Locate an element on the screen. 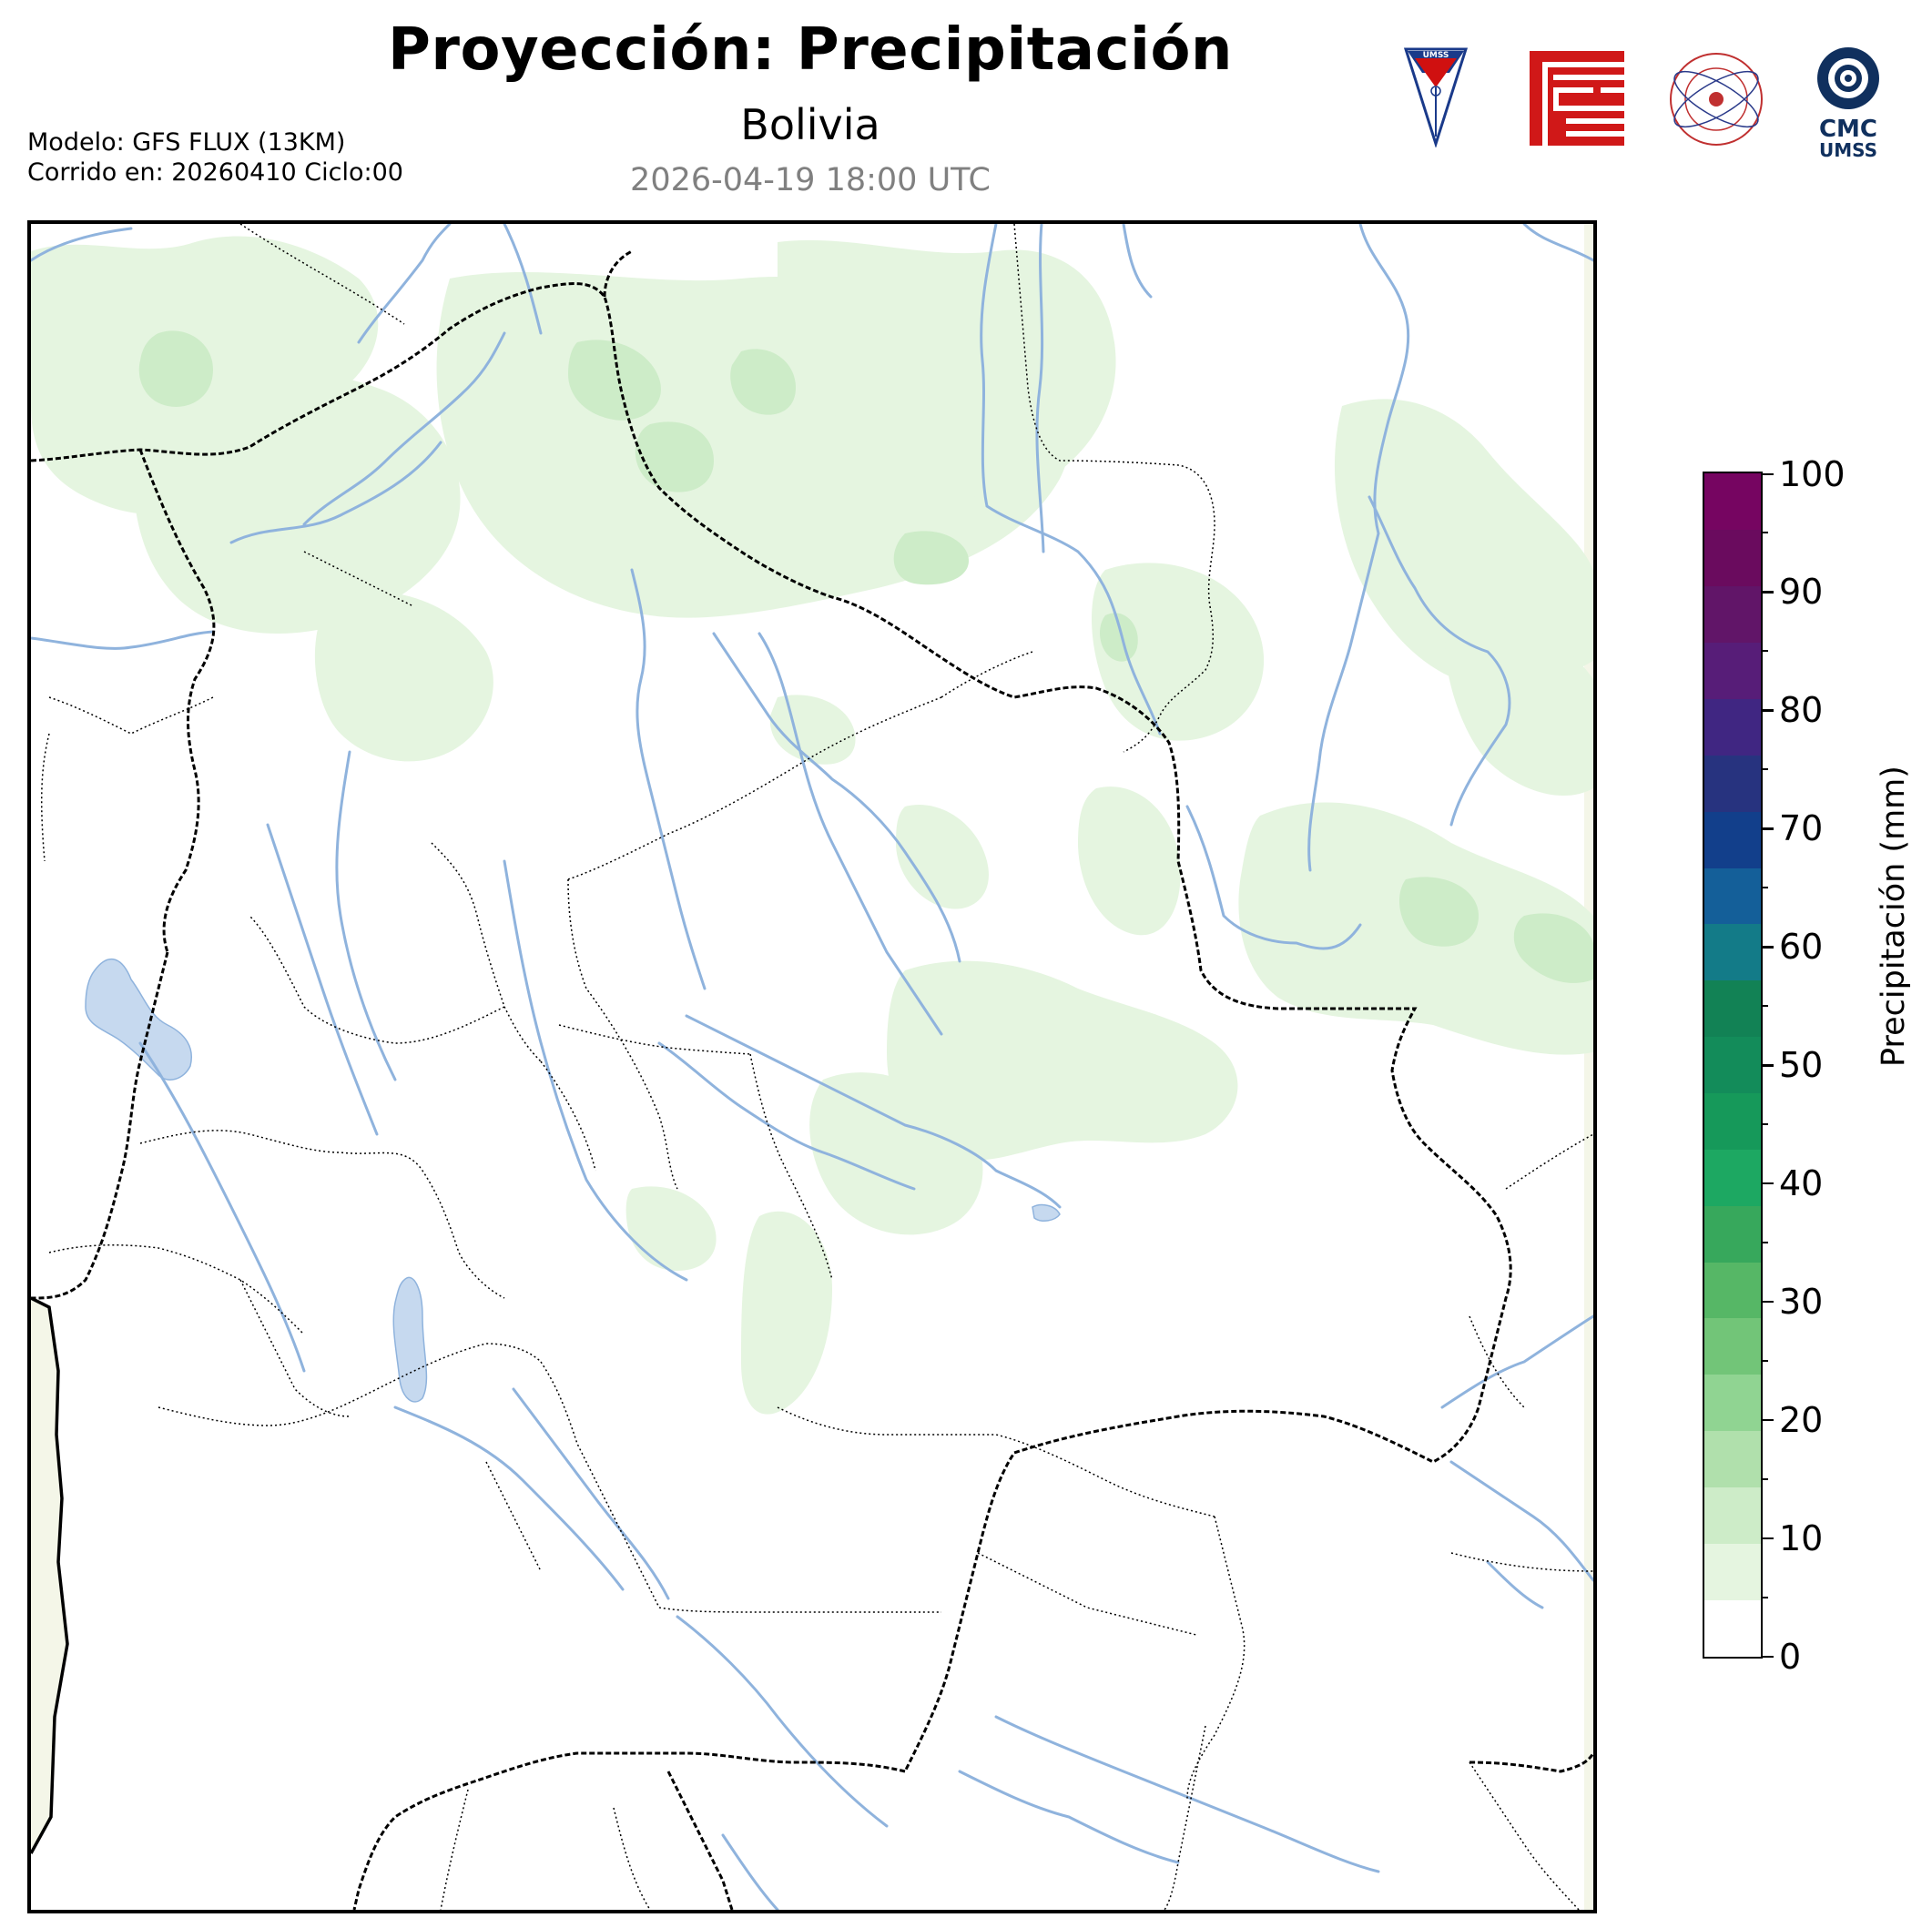 The width and height of the screenshot is (1932, 1928). ocean-area is located at coordinates (49, 1576).